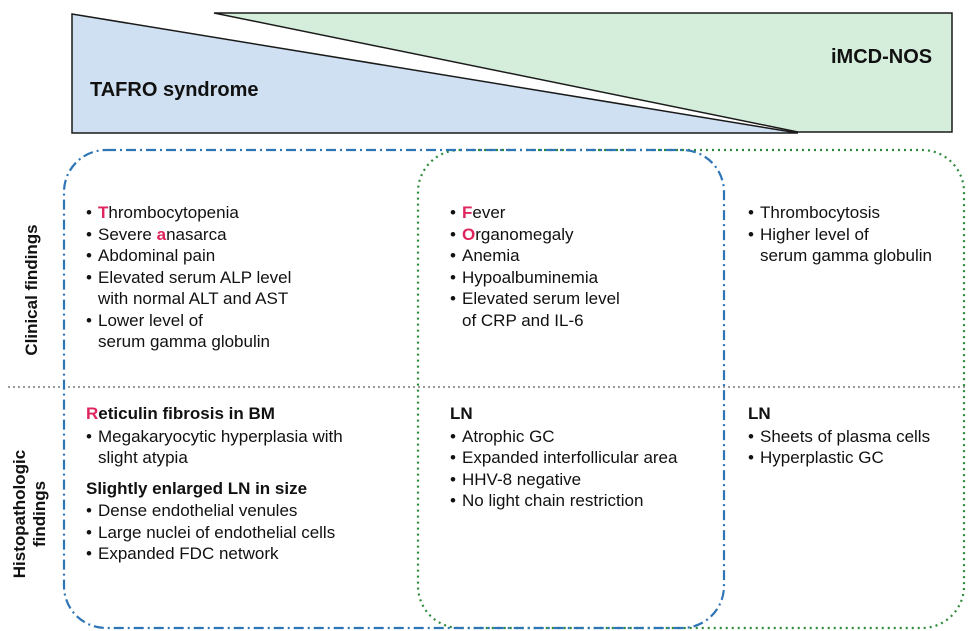 This screenshot has height=631, width=970. I want to click on list-item: Hypoalbuminemia, so click(585, 278).